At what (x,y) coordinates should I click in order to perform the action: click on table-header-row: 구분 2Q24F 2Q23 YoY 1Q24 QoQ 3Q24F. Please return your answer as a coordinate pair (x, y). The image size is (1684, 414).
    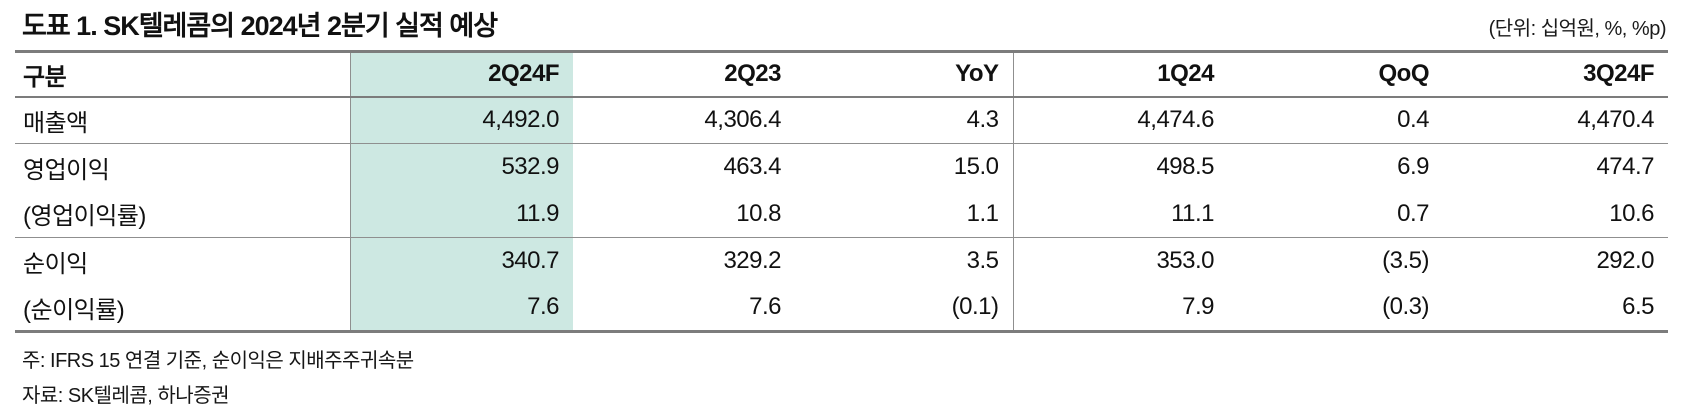
    Looking at the image, I should click on (841, 74).